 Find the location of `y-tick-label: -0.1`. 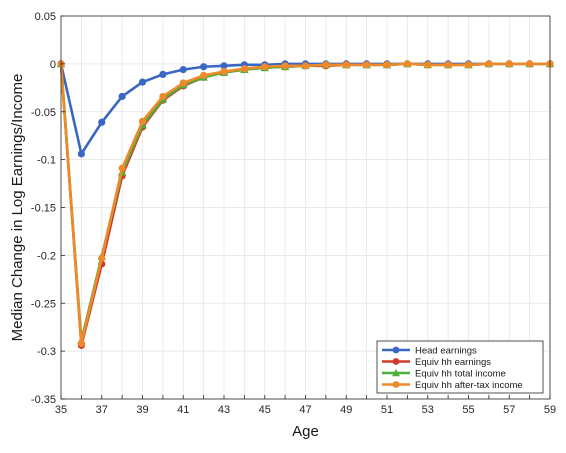

y-tick-label: -0.1 is located at coordinates (46, 161).